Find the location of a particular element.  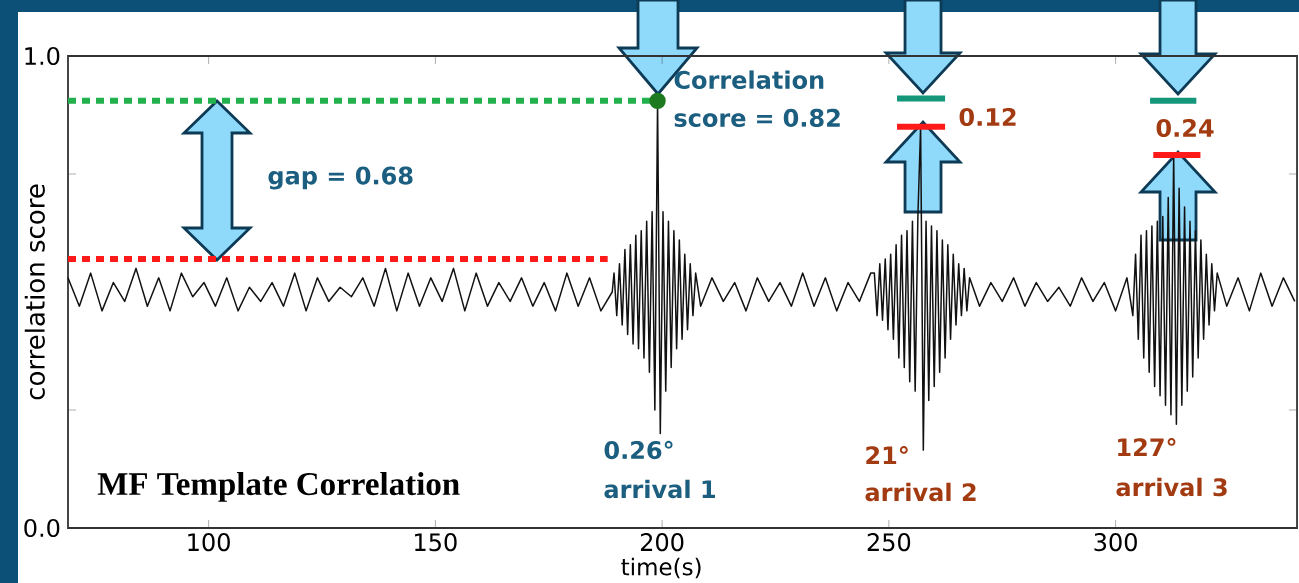

annotation: 0.12 is located at coordinates (987, 117).